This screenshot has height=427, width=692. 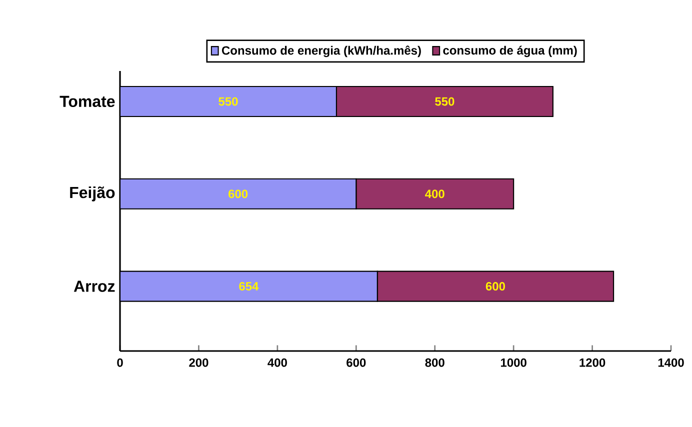 I want to click on x-tick-label: 0, so click(x=120, y=362).